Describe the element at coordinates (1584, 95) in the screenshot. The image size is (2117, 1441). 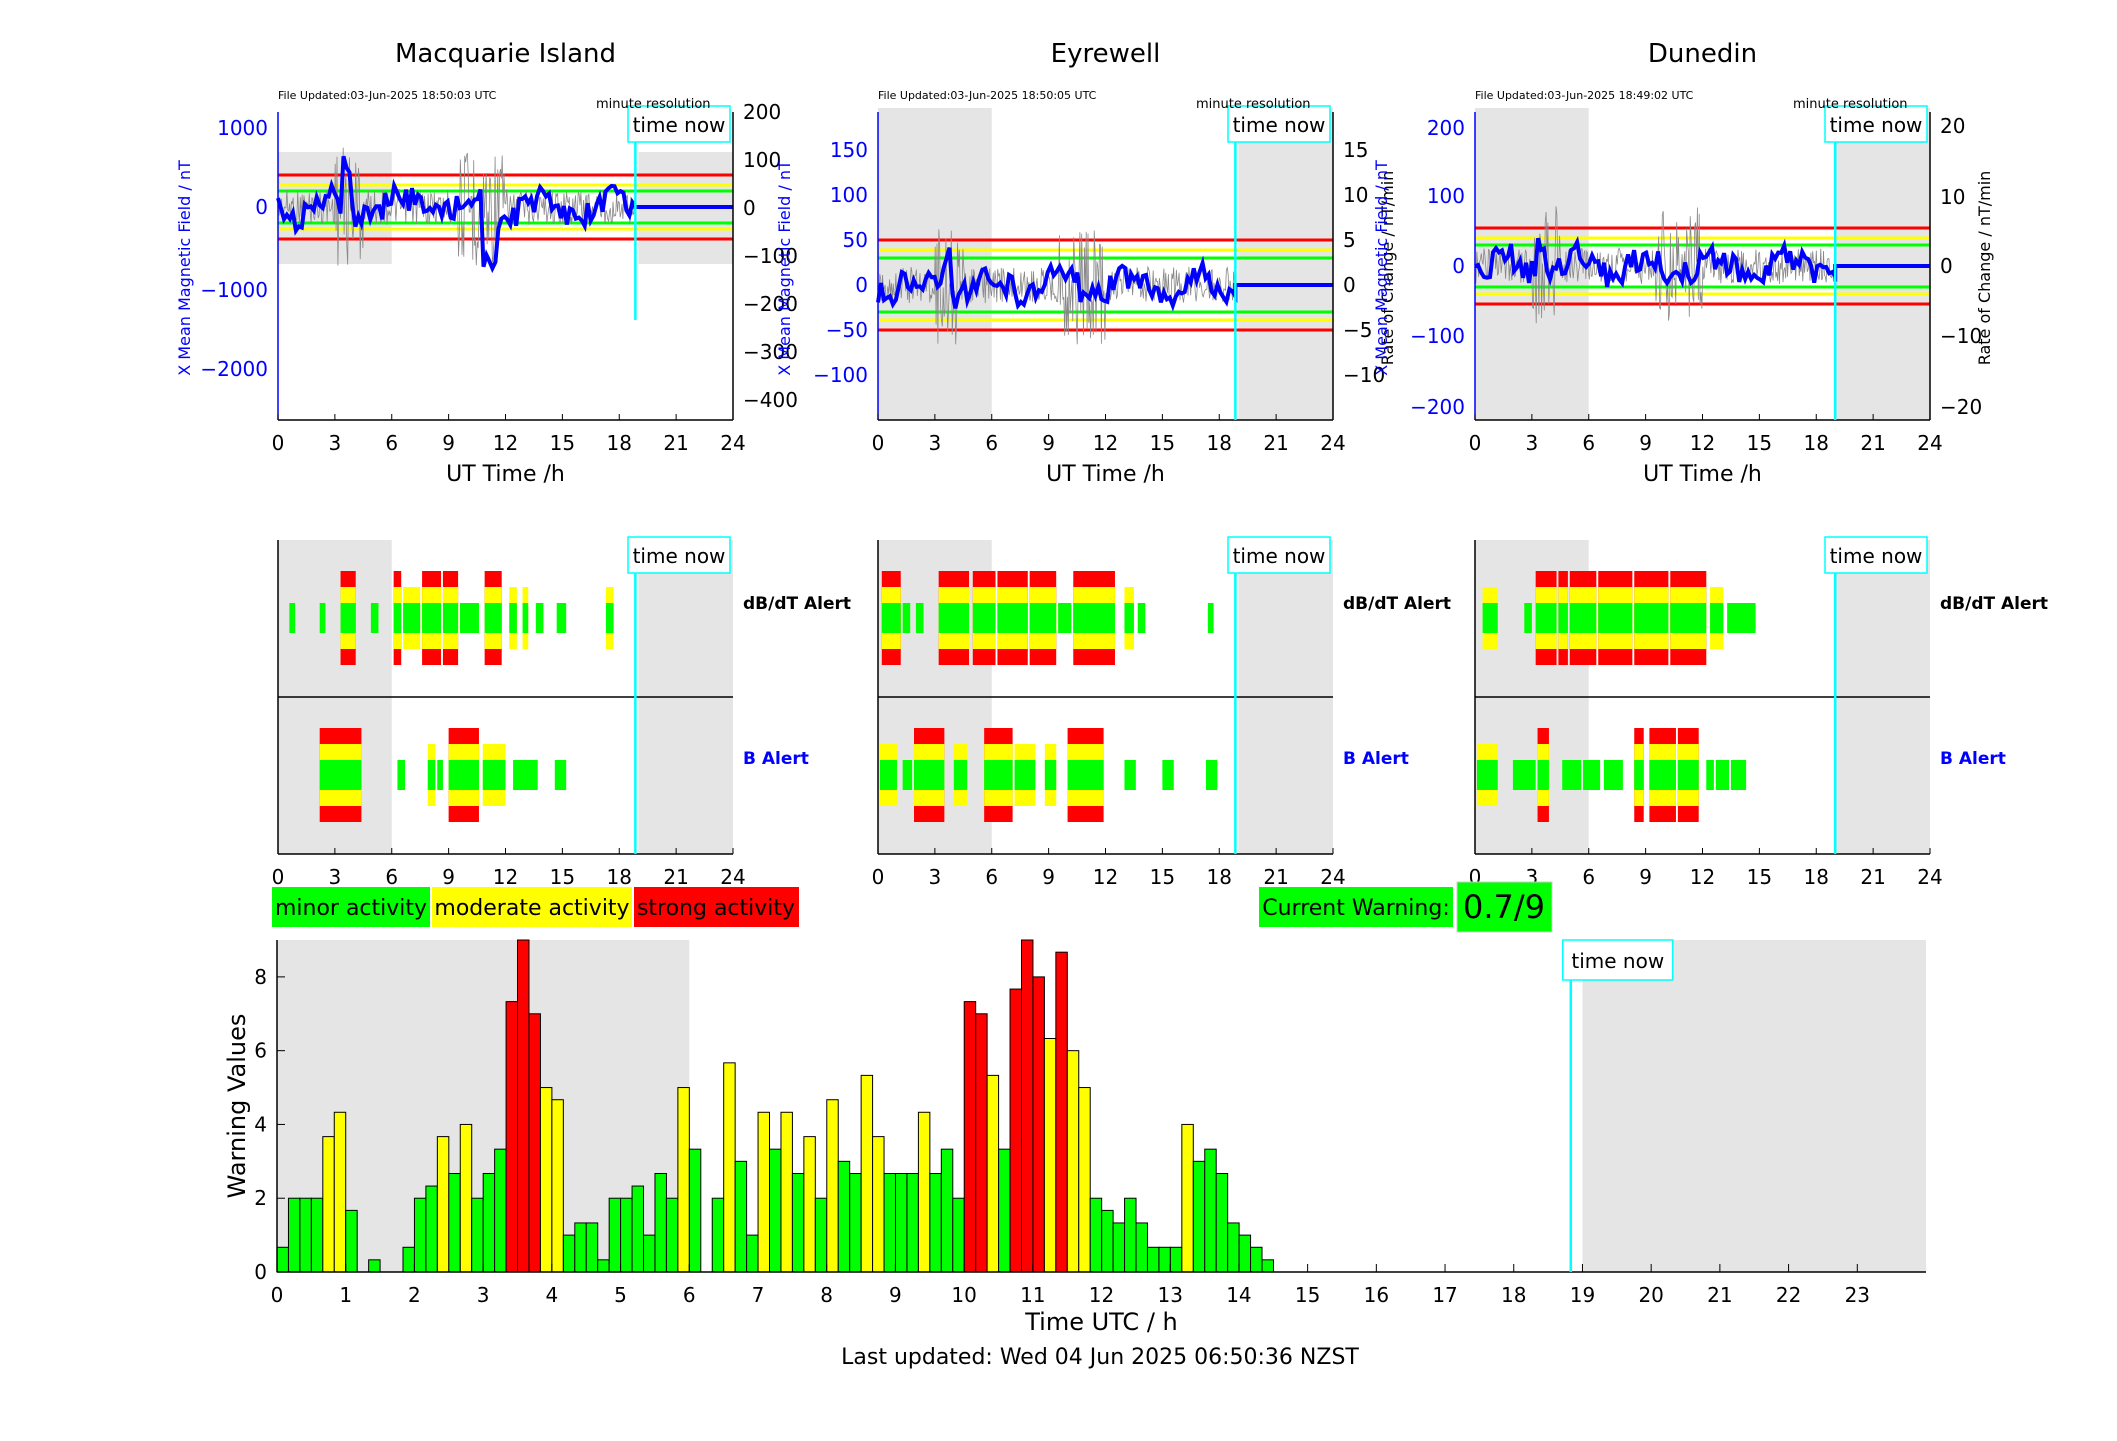
I see `file-updated-text: File Updated:03-Jun-2025 18:49:02 UTC` at that location.